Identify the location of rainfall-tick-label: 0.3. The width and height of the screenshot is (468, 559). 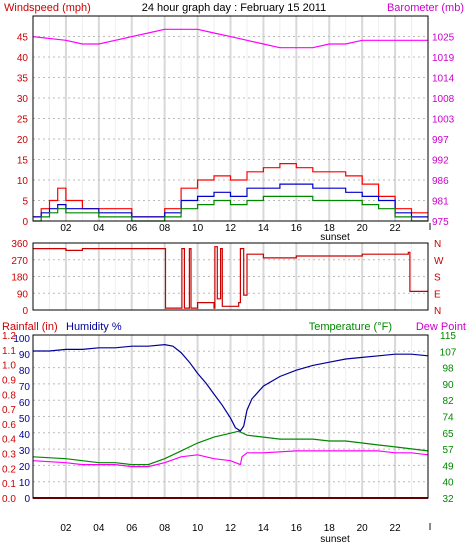
(9, 455).